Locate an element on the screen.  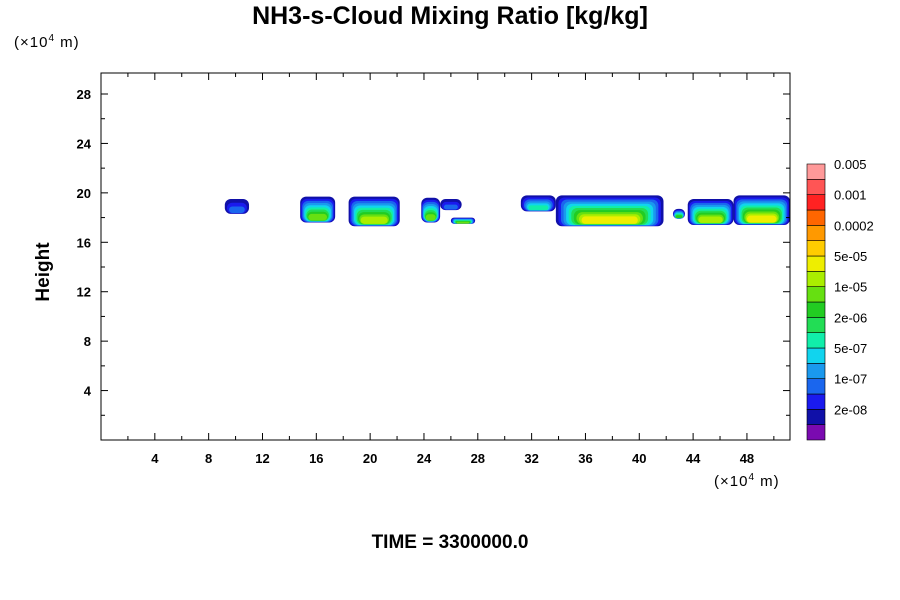
x-tick-label: 44 is located at coordinates (693, 458).